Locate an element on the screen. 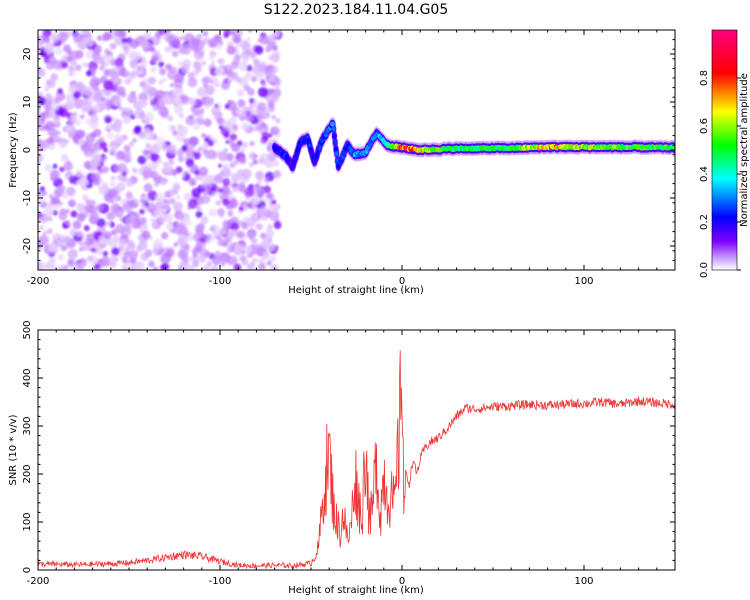  y-tick-label: 0 is located at coordinates (27, 570).